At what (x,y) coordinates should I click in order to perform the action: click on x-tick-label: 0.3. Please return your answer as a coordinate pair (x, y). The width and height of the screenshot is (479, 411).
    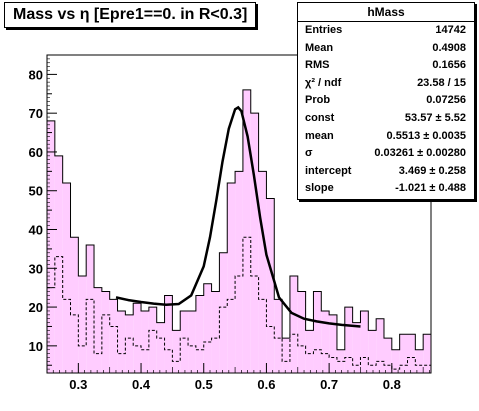
    Looking at the image, I should click on (78, 384).